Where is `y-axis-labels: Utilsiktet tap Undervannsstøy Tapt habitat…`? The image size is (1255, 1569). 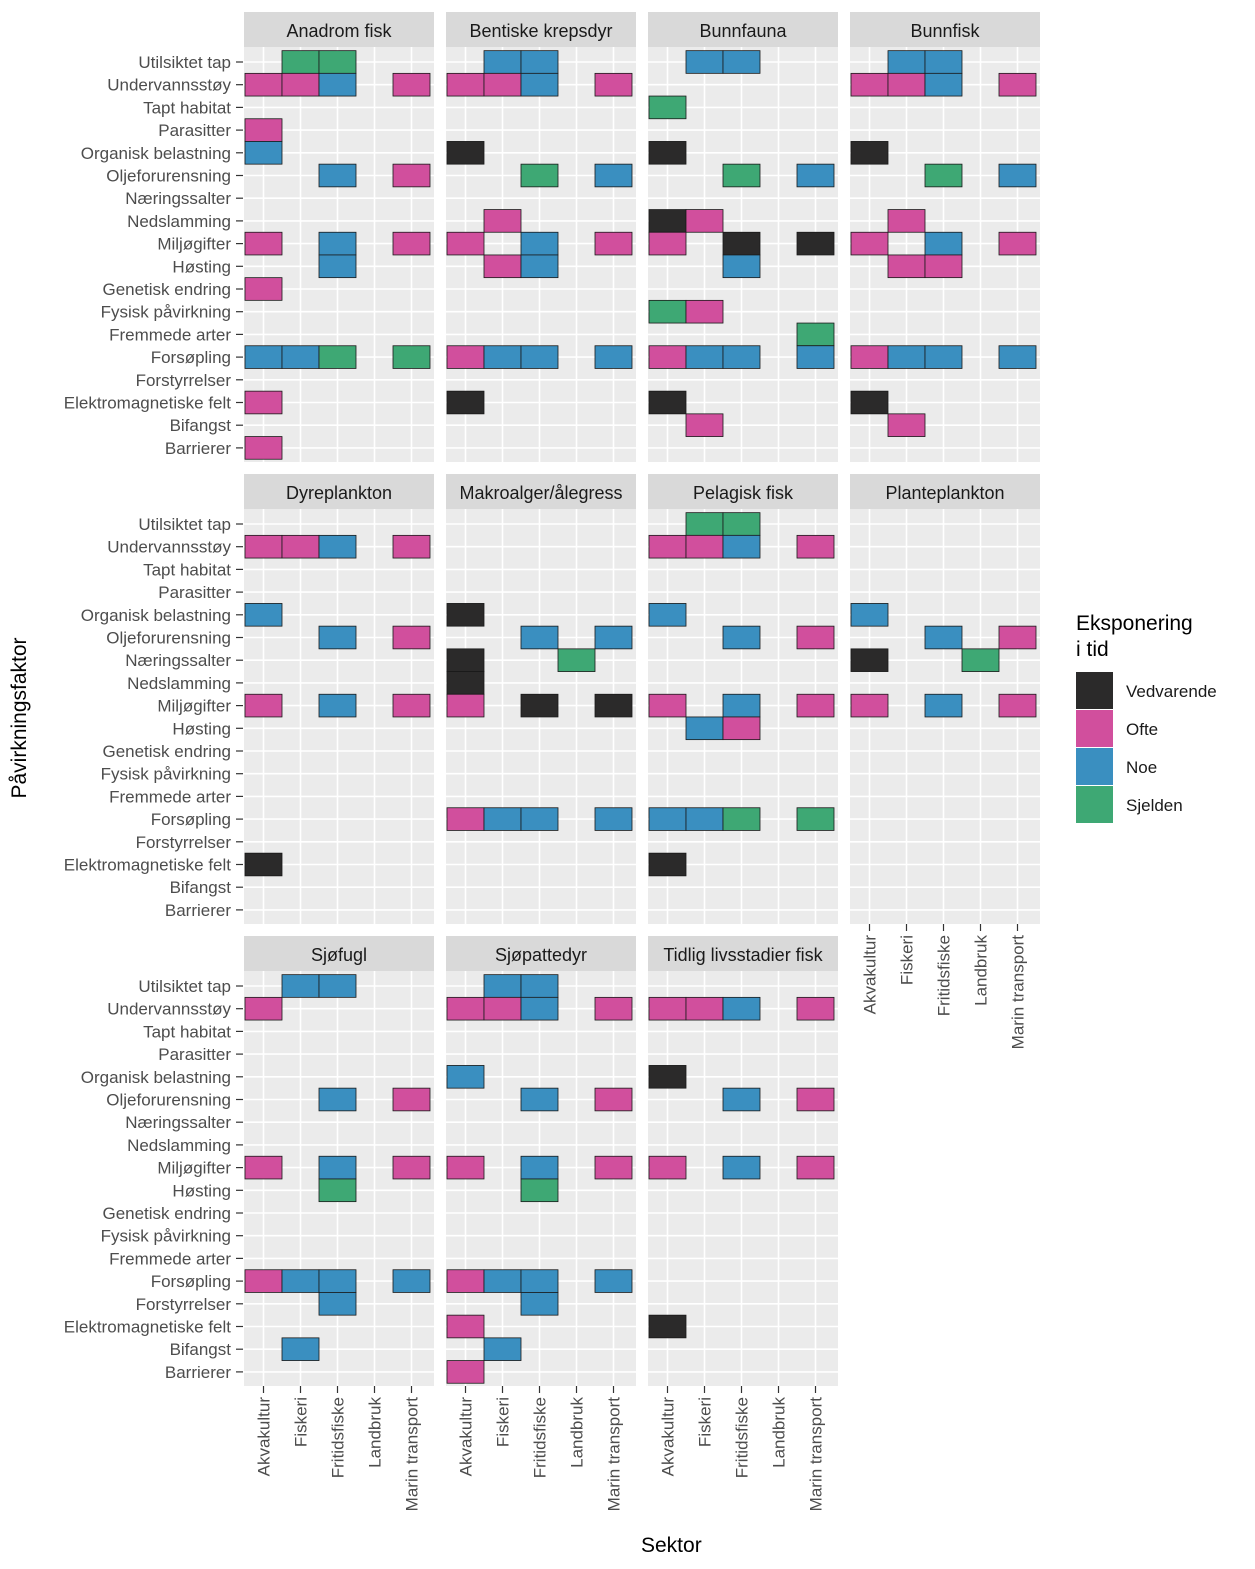 y-axis-labels: Utilsiktet tap Undervannsstøy Tapt habitat… is located at coordinates (153, 717).